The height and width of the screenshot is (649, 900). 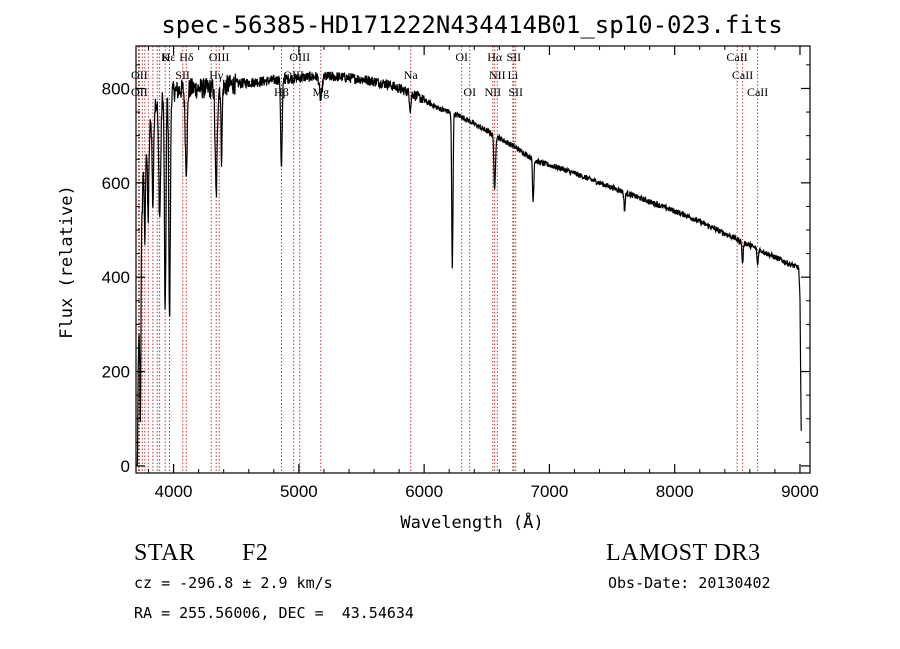 I want to click on spectral-line-label: Mg, so click(x=320, y=92).